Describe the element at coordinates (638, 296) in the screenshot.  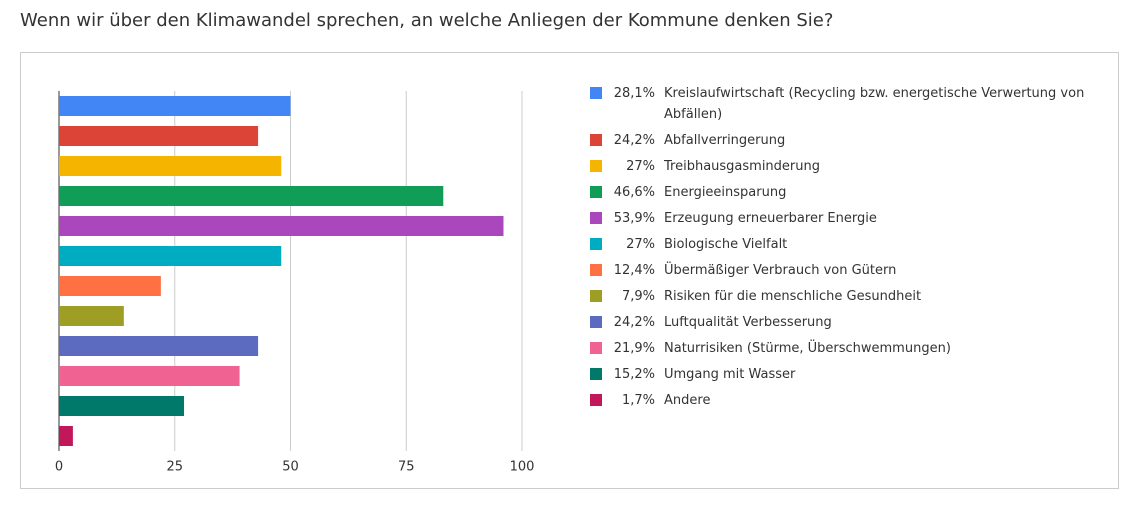
I see `legend-percent: 7,9%` at that location.